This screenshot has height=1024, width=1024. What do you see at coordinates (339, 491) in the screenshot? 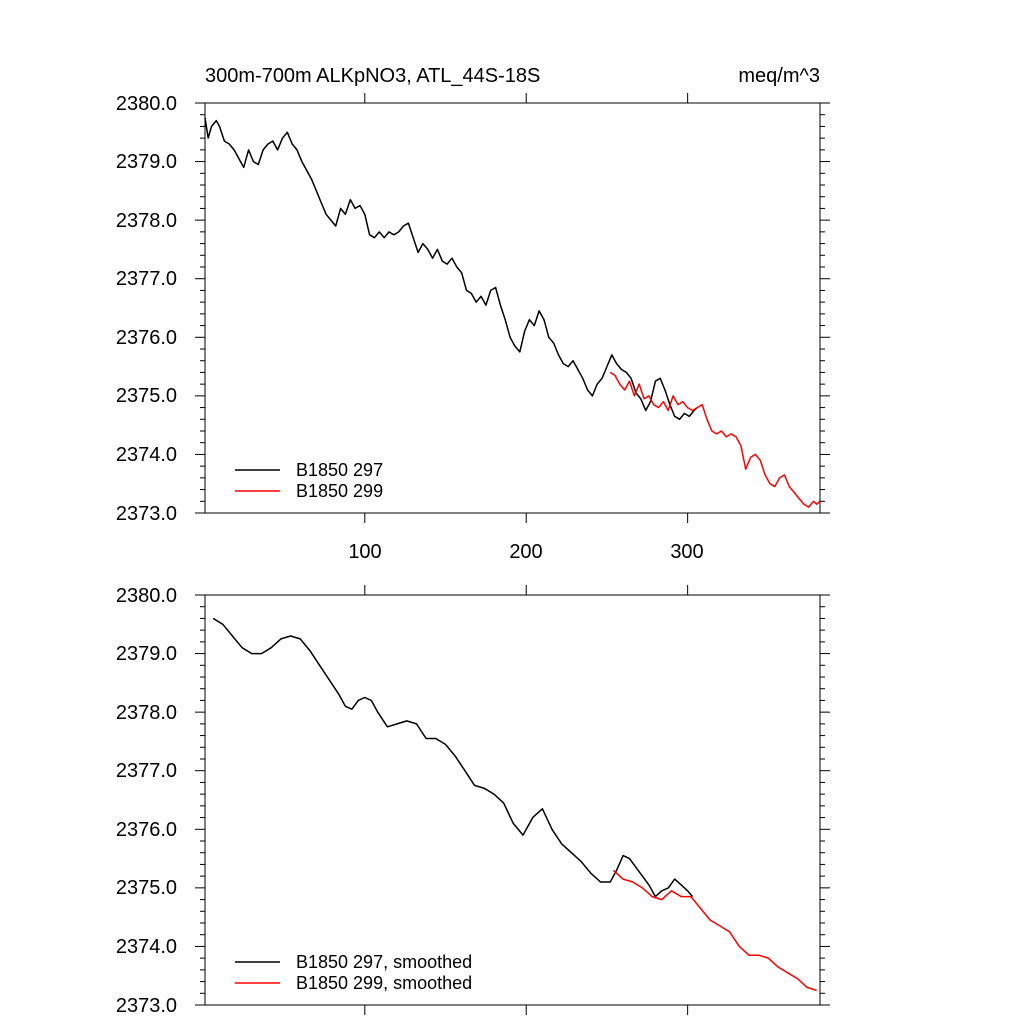
I see `legend-label: B1850 299` at bounding box center [339, 491].